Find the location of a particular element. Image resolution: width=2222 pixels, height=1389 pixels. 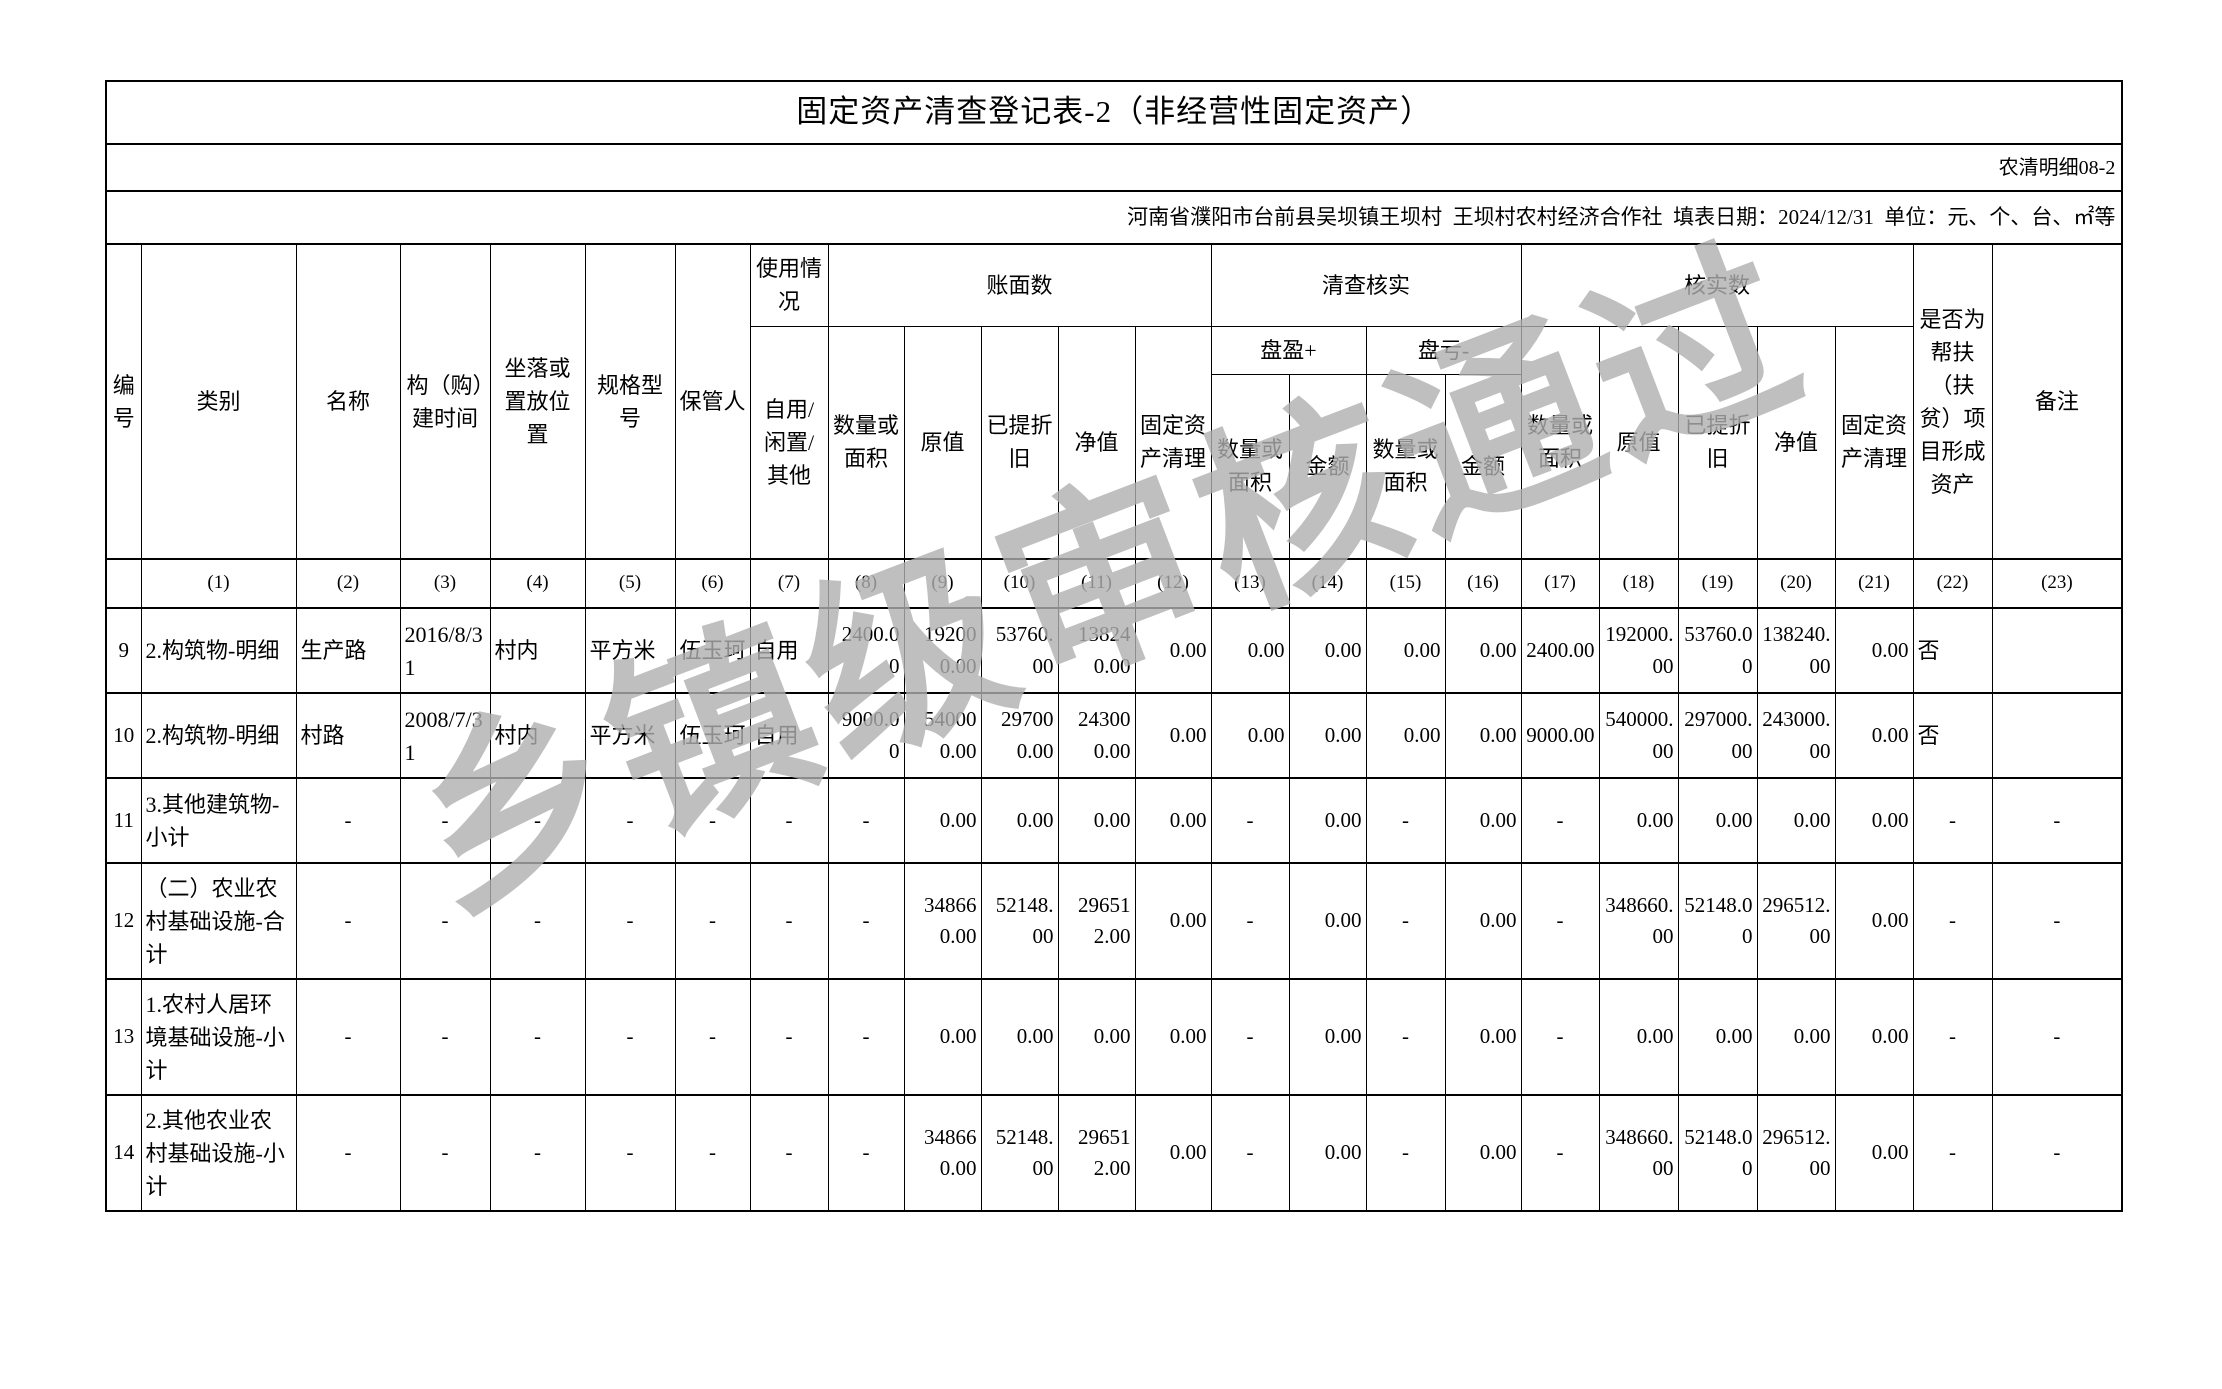

table-cell is located at coordinates (2057, 650).